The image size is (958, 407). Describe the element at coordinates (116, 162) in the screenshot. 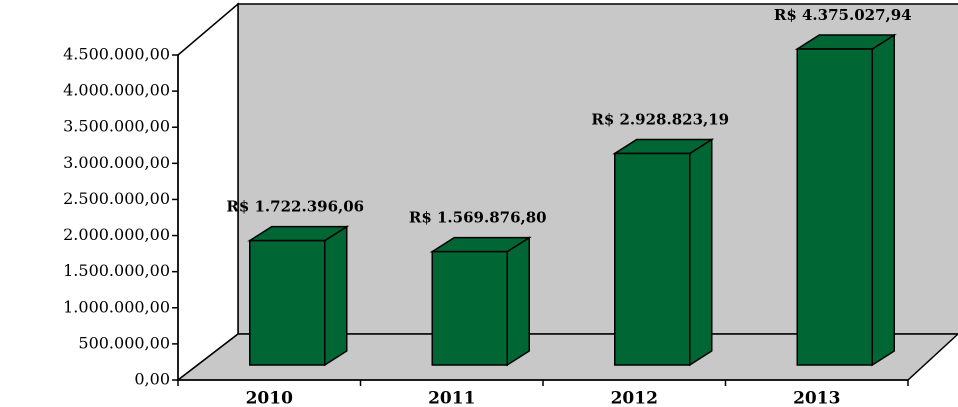

I see `y-tick-label: 3.000.000,00` at that location.